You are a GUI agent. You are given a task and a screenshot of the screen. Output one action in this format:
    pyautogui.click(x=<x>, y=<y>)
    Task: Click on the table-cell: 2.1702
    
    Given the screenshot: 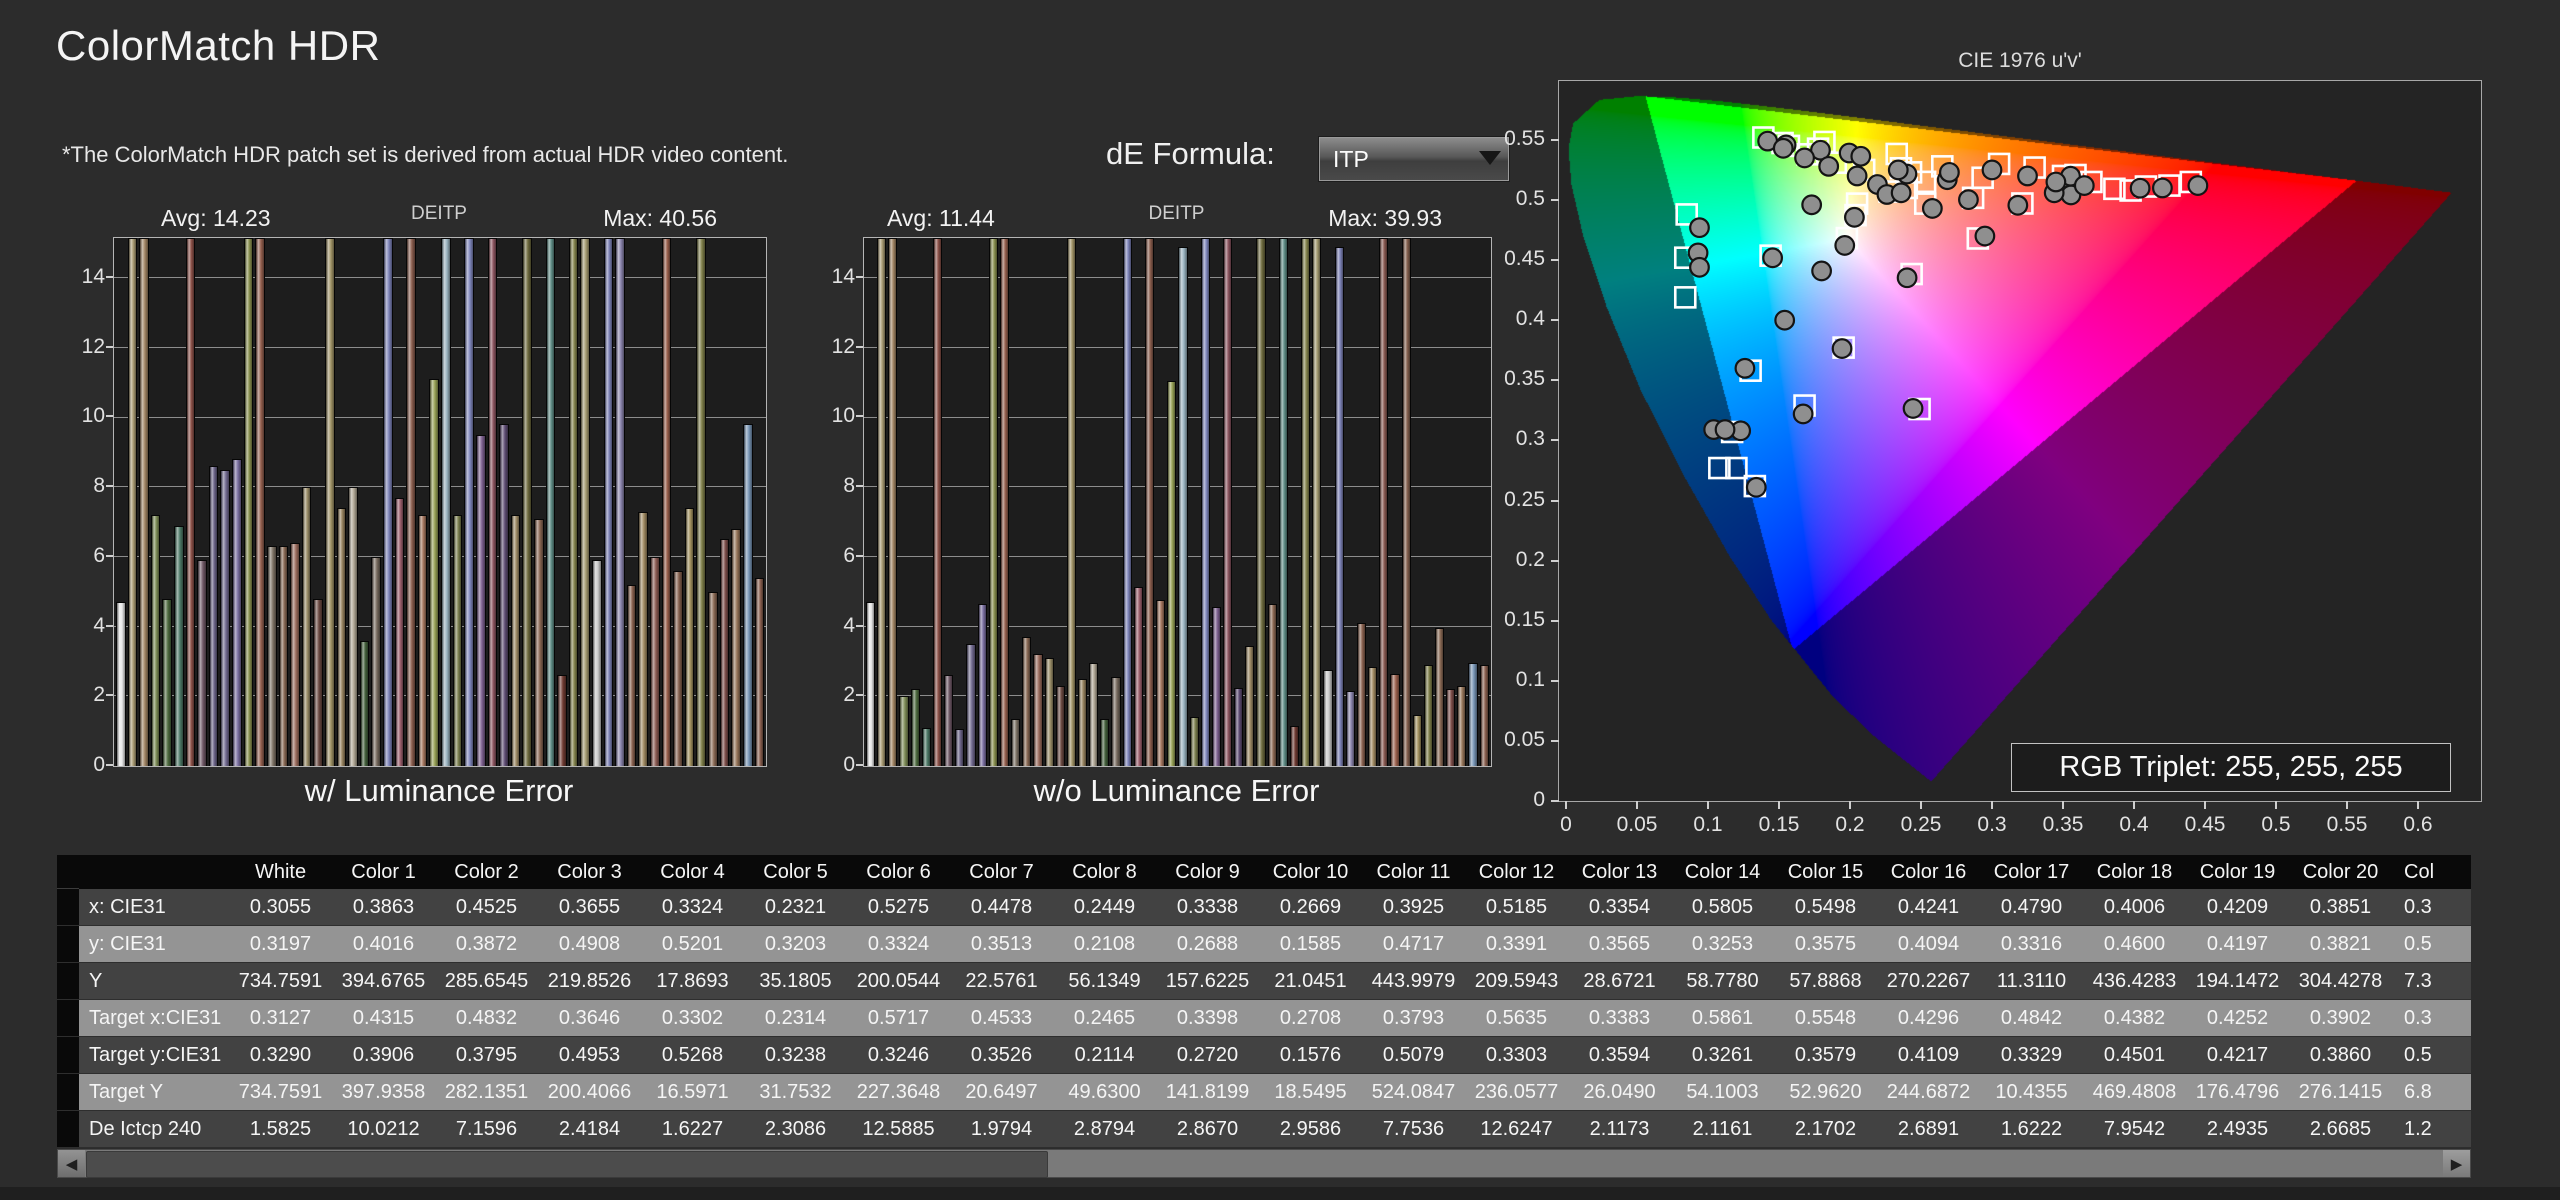 What is the action you would take?
    pyautogui.click(x=1825, y=1129)
    